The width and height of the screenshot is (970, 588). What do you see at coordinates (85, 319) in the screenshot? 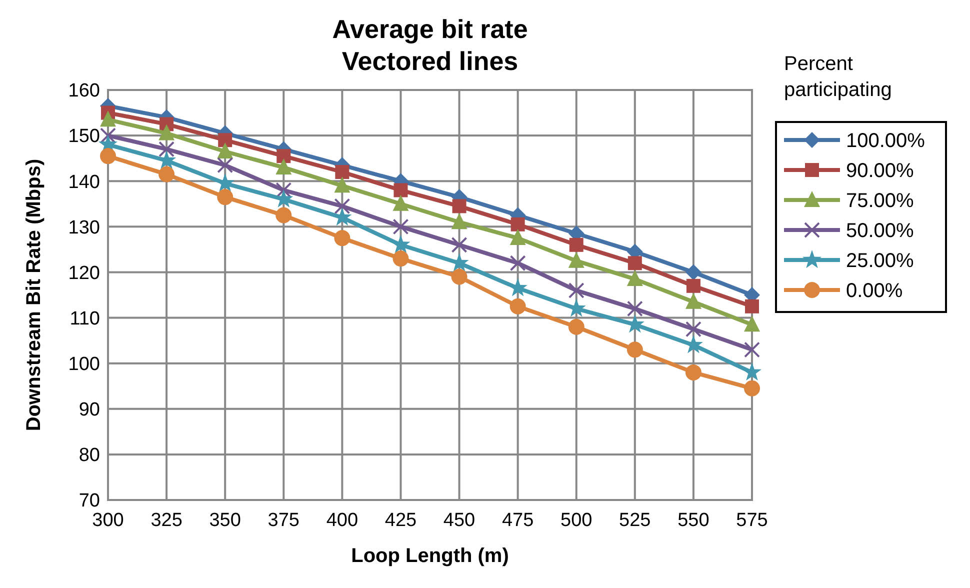
I see `y-tick-label: 110` at bounding box center [85, 319].